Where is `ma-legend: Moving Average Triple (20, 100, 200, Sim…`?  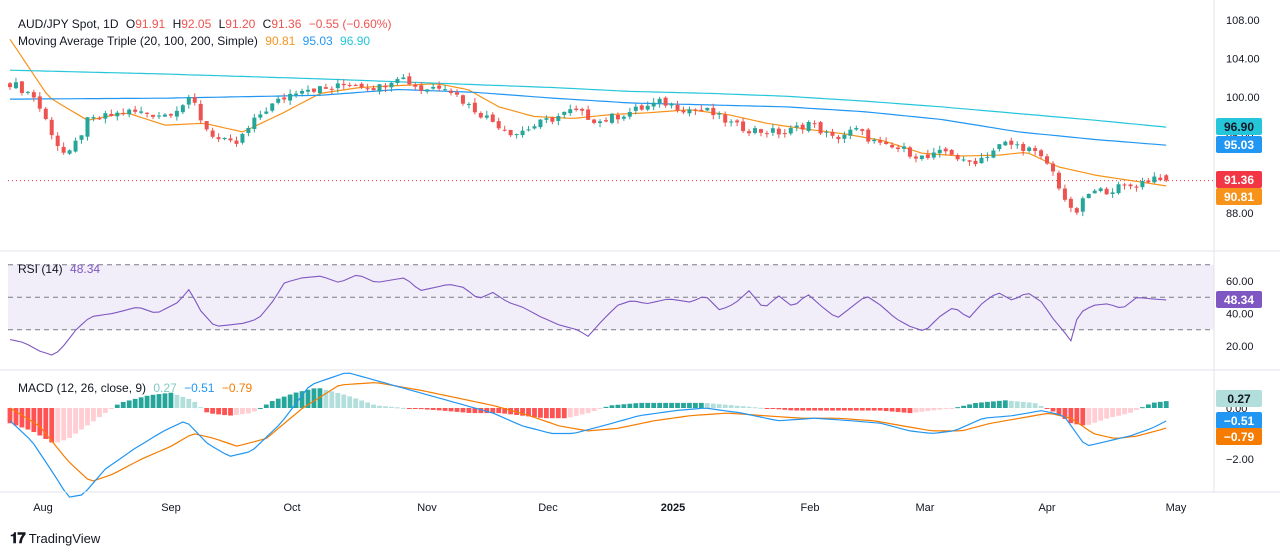 ma-legend: Moving Average Triple (20, 100, 200, Sim… is located at coordinates (196, 41).